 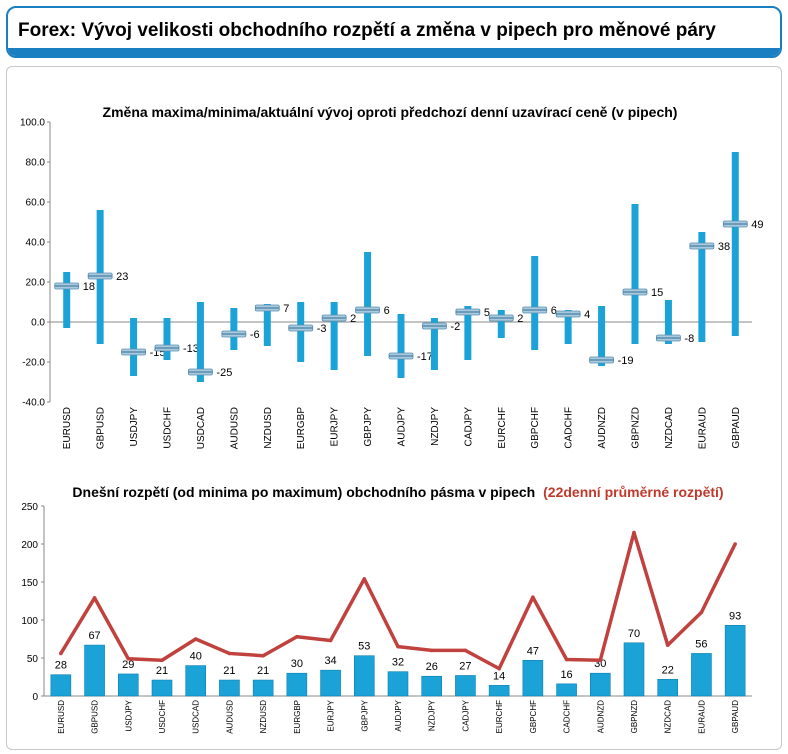 What do you see at coordinates (435, 426) in the screenshot?
I see `range-chart-category-label: NZDJPY` at bounding box center [435, 426].